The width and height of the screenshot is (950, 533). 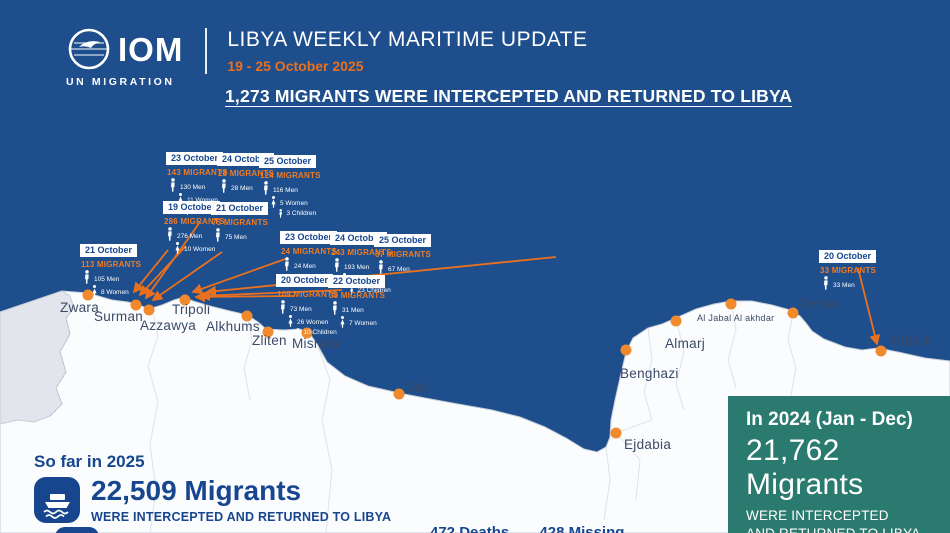 What do you see at coordinates (844, 285) in the screenshot?
I see `demographic-label: 33 Men` at bounding box center [844, 285].